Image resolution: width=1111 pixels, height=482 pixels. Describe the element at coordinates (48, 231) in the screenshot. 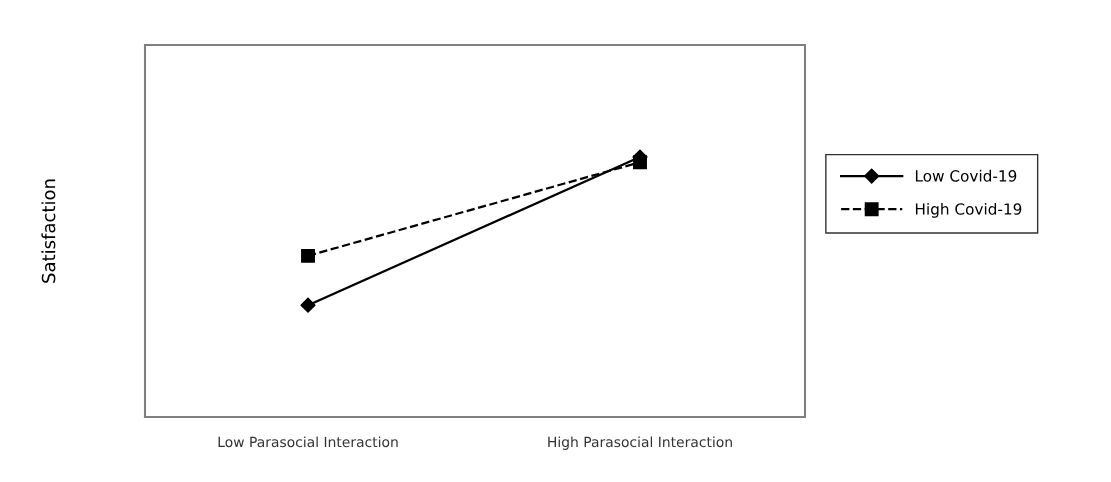

I see `y-axis-title: Satisfaction` at that location.